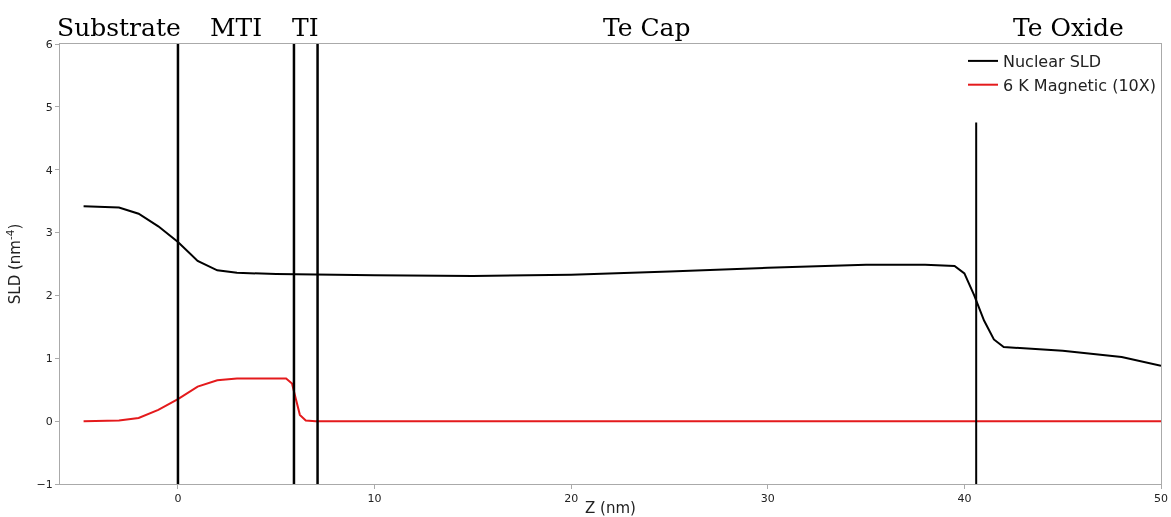  I want to click on text: Te Oxide, so click(1068, 27).